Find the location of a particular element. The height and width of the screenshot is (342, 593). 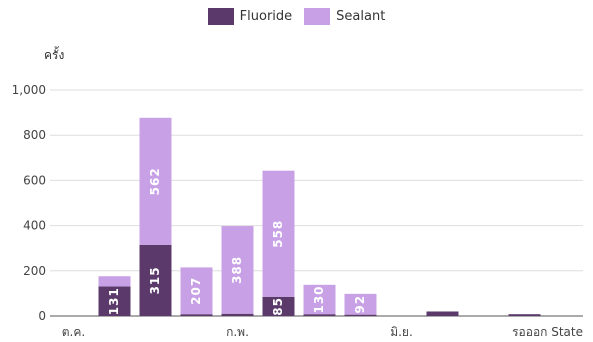

x-tick-label: ก.พ. is located at coordinates (237, 332).